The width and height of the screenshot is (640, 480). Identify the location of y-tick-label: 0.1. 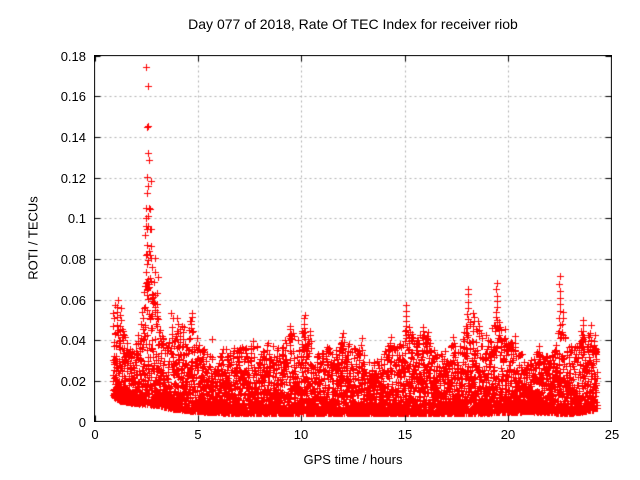
(76, 218).